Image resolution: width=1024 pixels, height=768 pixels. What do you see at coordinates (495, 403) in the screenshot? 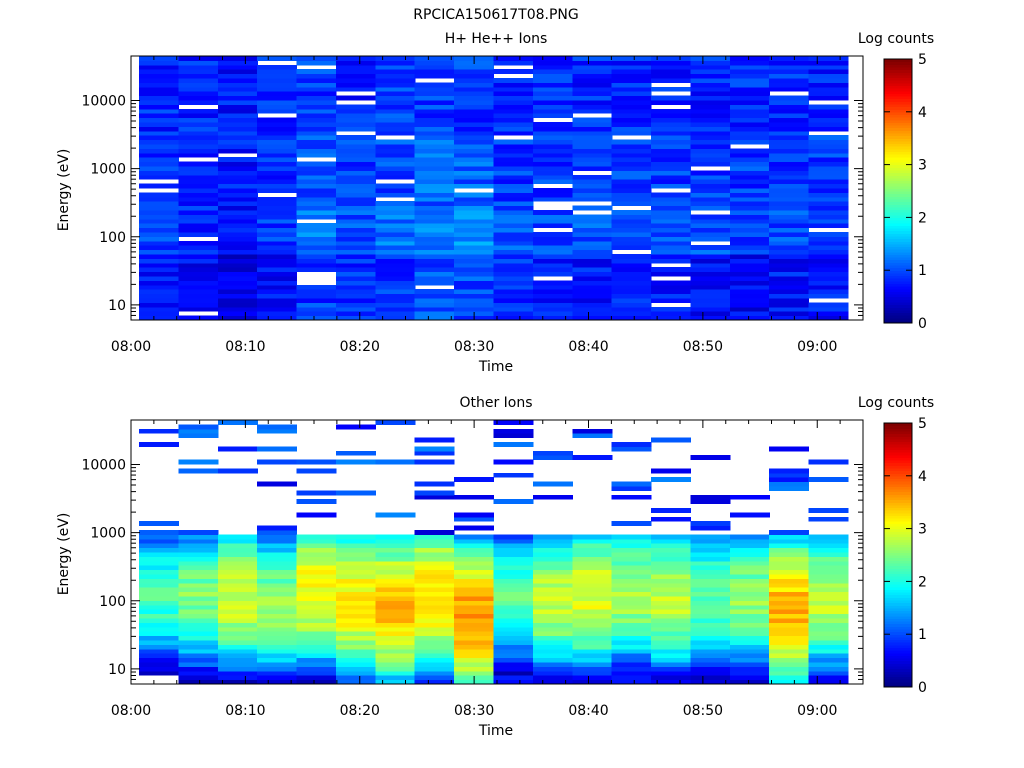
I see `panel-title: Other Ions` at bounding box center [495, 403].